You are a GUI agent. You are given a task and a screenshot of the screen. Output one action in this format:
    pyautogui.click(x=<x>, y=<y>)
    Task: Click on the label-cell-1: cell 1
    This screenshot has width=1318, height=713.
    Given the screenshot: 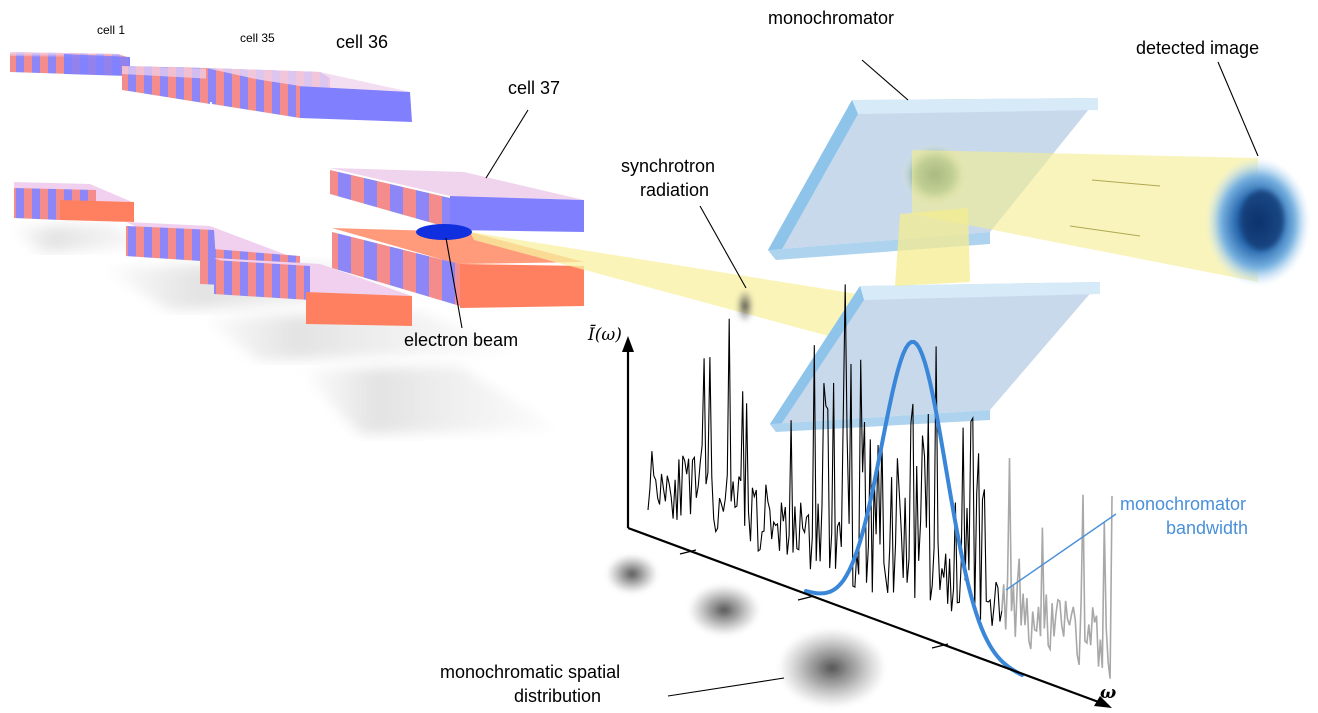 What is the action you would take?
    pyautogui.click(x=111, y=30)
    